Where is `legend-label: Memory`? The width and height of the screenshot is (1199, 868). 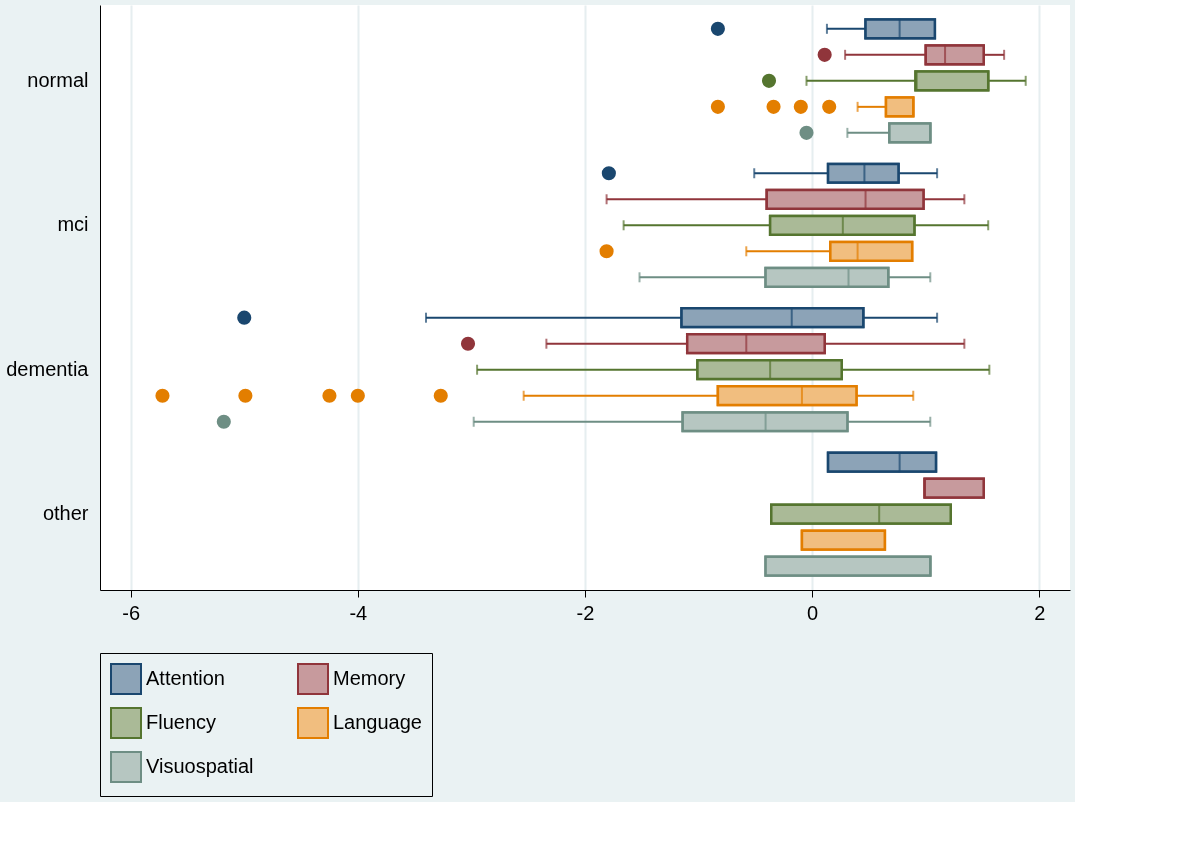 legend-label: Memory is located at coordinates (369, 678).